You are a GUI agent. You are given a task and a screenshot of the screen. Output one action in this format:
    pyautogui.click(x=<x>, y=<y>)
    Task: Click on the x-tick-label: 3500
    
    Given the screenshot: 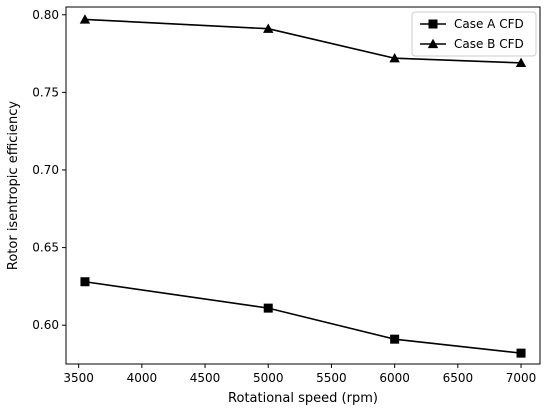 What is the action you would take?
    pyautogui.click(x=78, y=378)
    